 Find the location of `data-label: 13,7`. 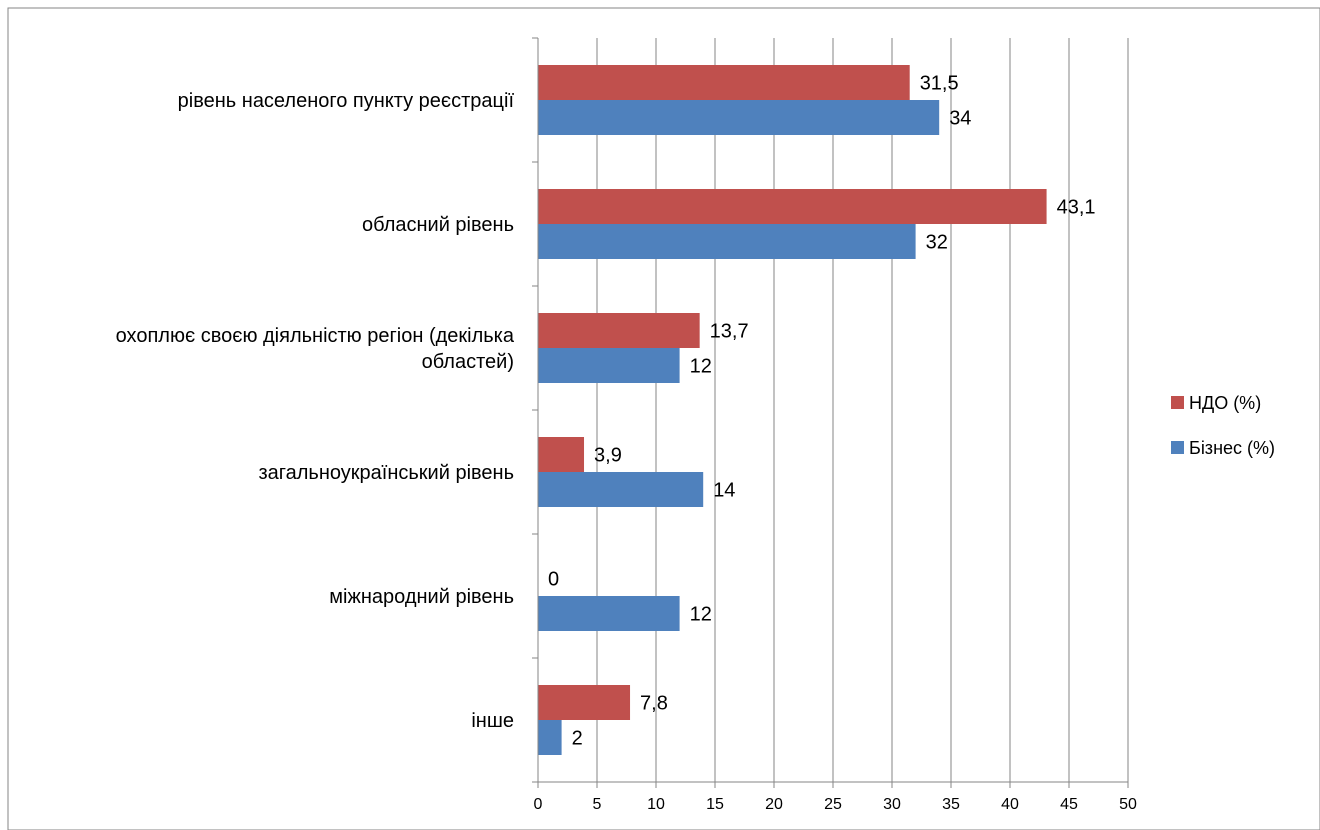

data-label: 13,7 is located at coordinates (729, 332).